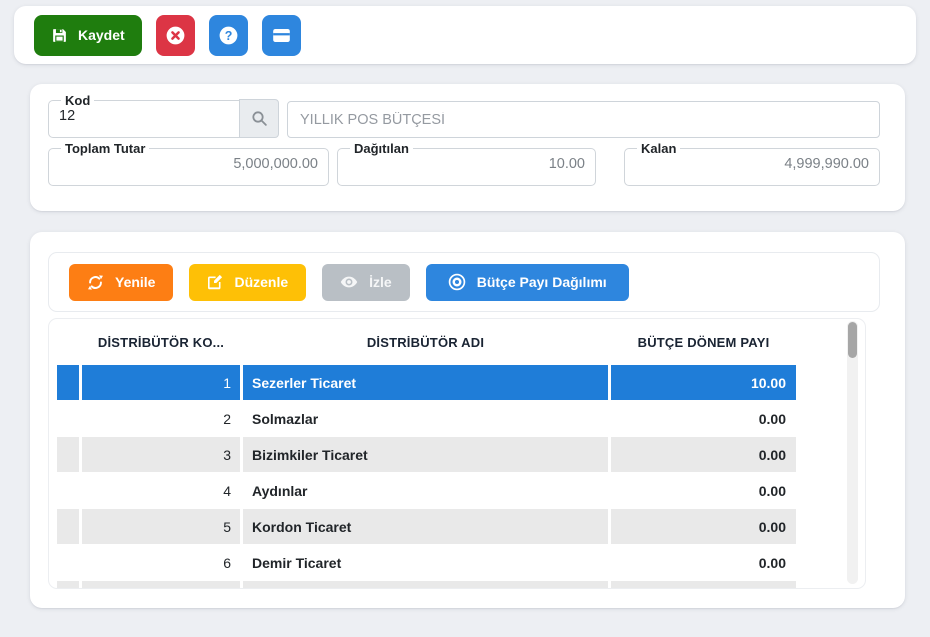 The width and height of the screenshot is (930, 637). I want to click on window-icon, so click(281, 35).